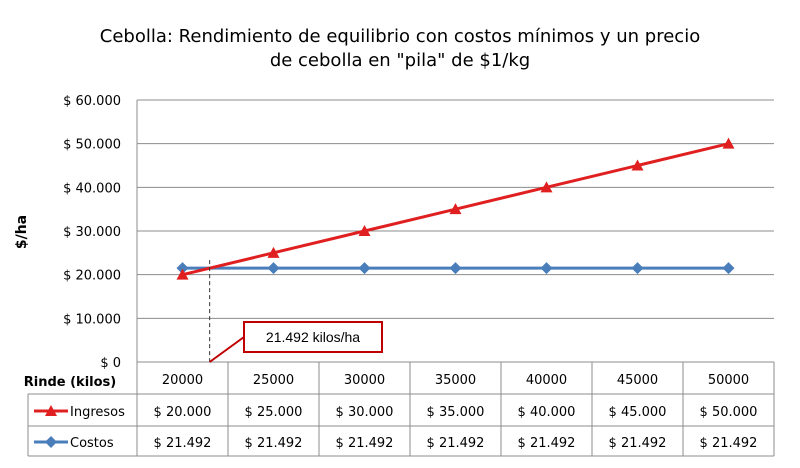  What do you see at coordinates (92, 443) in the screenshot?
I see `legend-label: Costos` at bounding box center [92, 443].